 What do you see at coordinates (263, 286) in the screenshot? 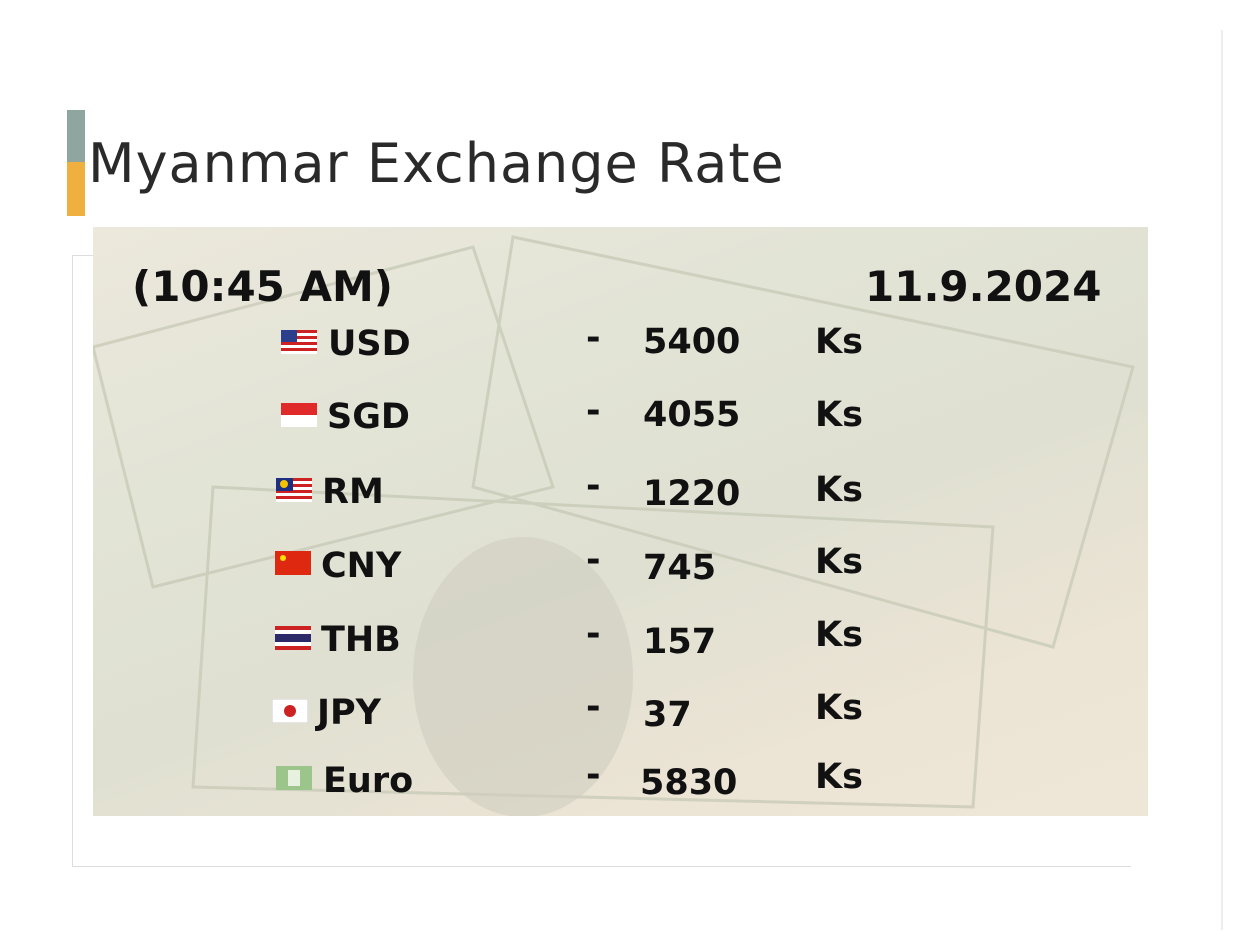
I see `time: (10:45 AM)` at bounding box center [263, 286].